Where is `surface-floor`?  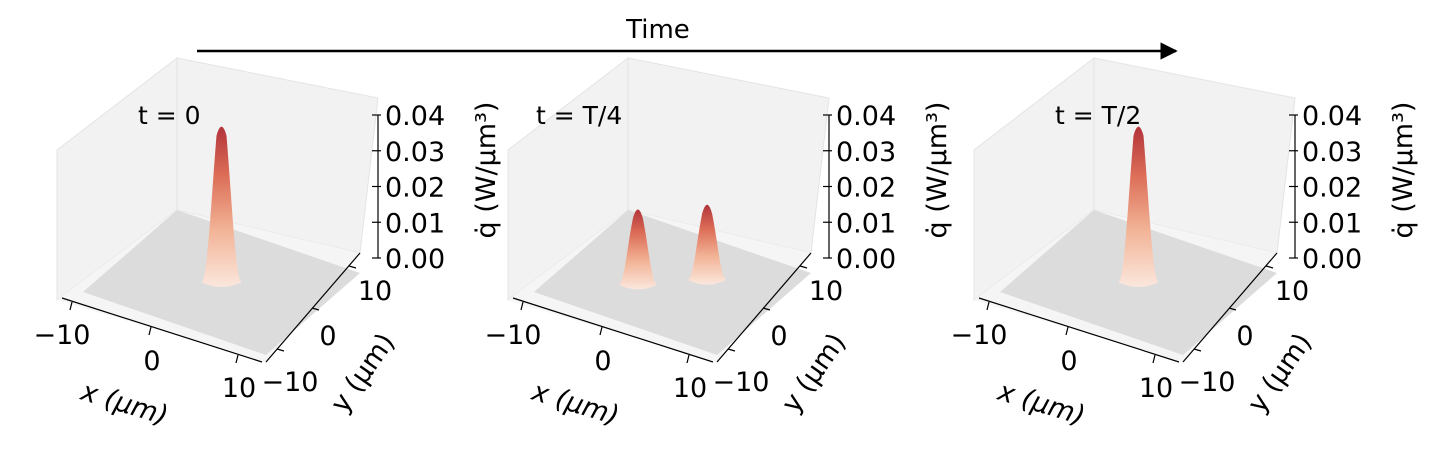 surface-floor is located at coordinates (672, 282).